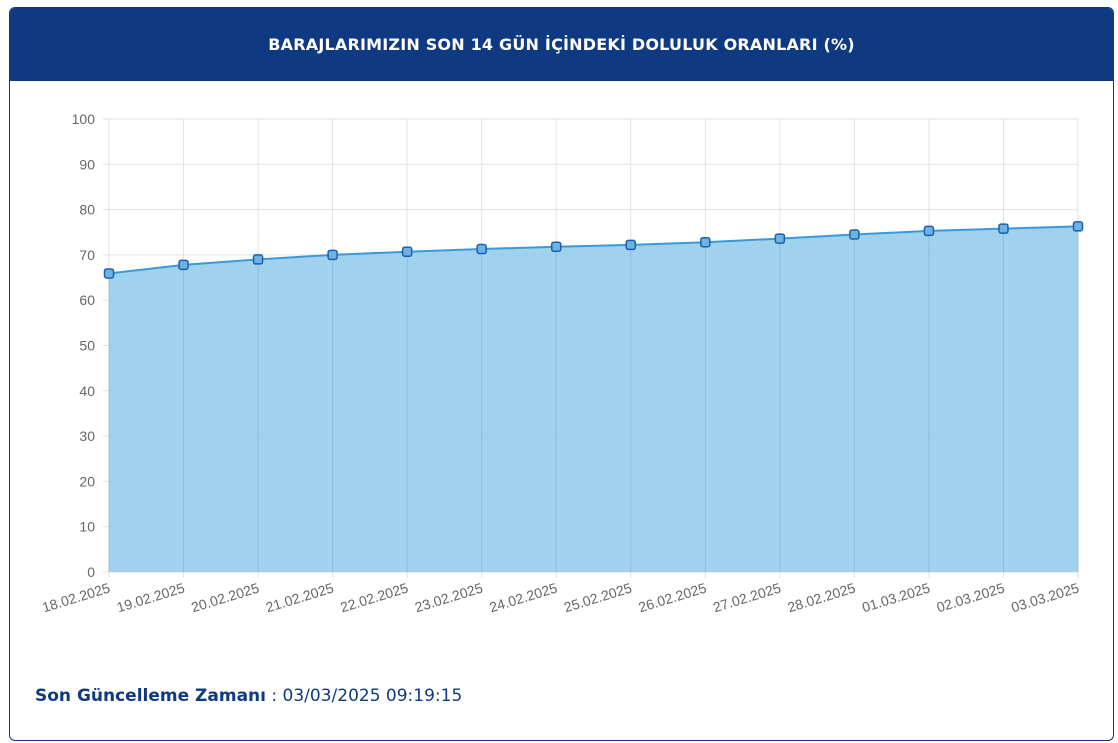 This screenshot has height=743, width=1118. What do you see at coordinates (87, 527) in the screenshot?
I see `y-tick-label: 10` at bounding box center [87, 527].